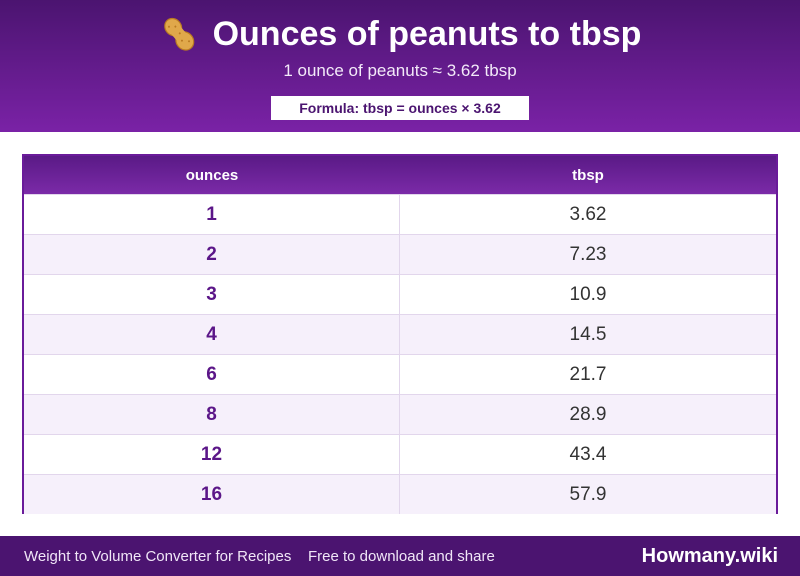 This screenshot has height=576, width=800. What do you see at coordinates (212, 454) in the screenshot?
I see `ounces-cell: 12` at bounding box center [212, 454].